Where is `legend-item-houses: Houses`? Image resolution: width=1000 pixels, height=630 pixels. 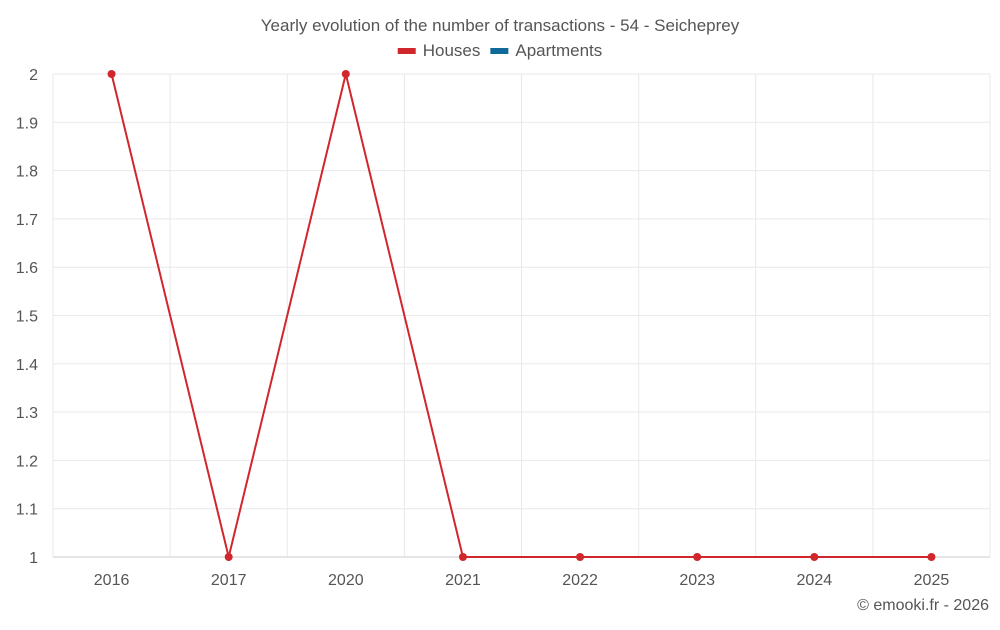
legend-item-houses: Houses is located at coordinates (439, 50).